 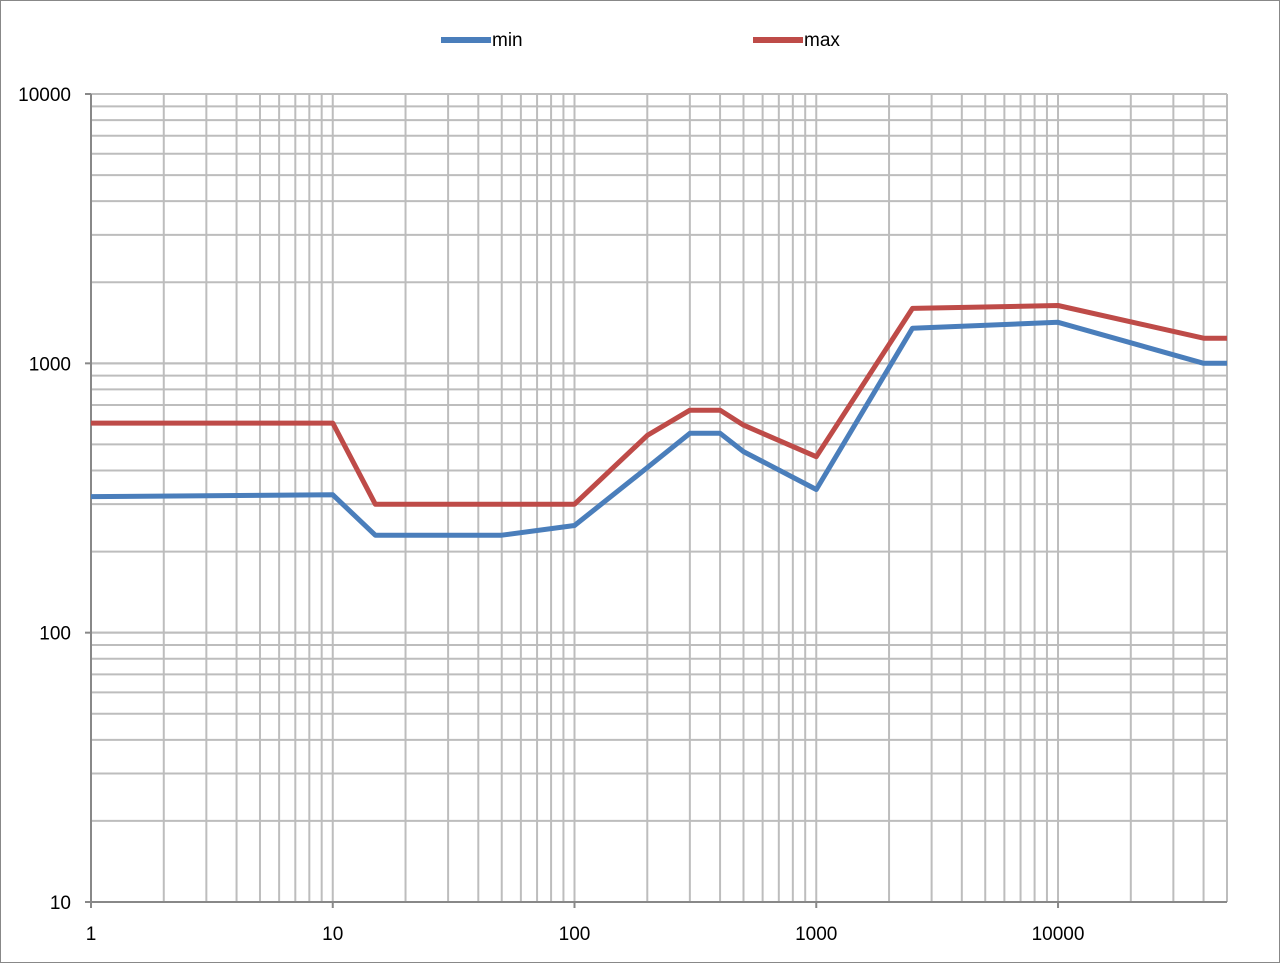 I want to click on y-tick-label: 10, so click(x=60, y=903).